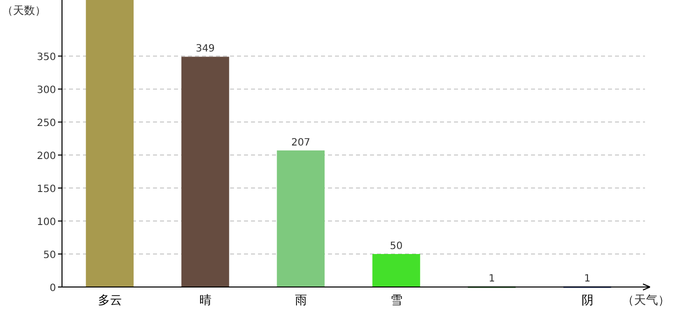 This screenshot has width=680, height=320. I want to click on data-label: 50, so click(396, 246).